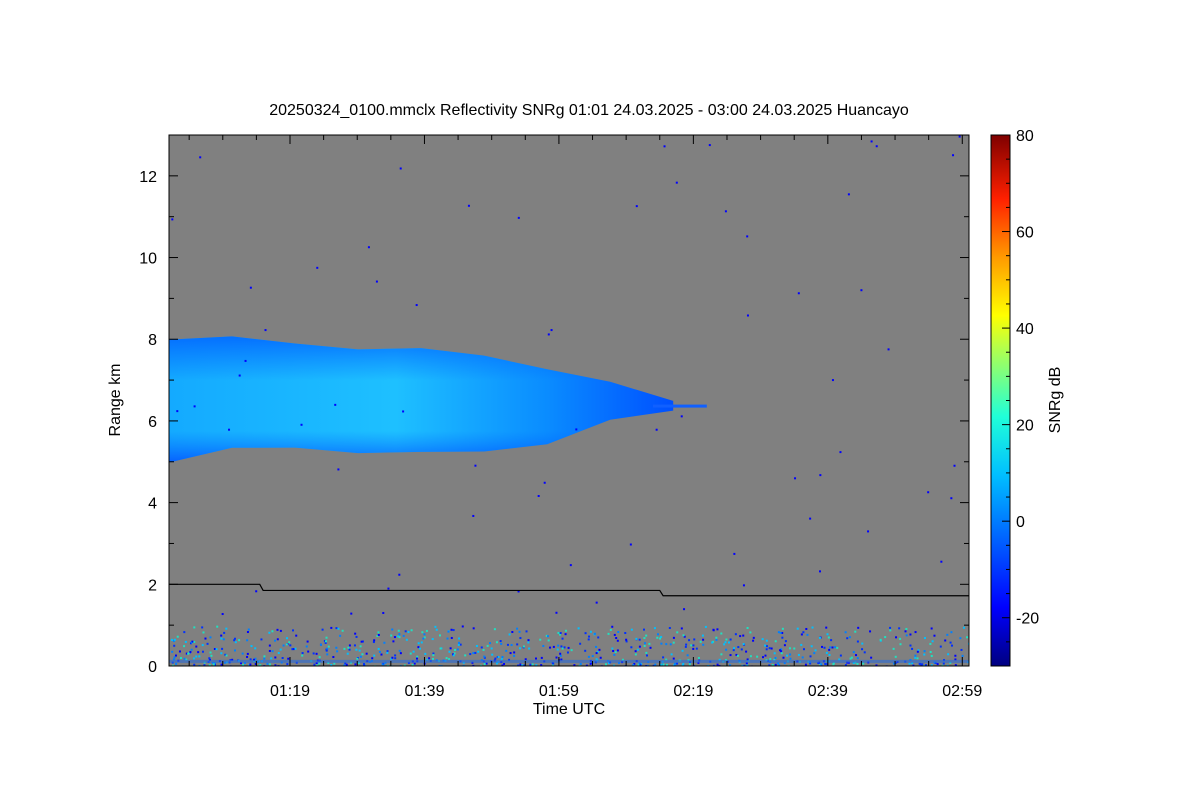 This screenshot has height=800, width=1200. Describe the element at coordinates (693, 691) in the screenshot. I see `x-tick-label: 02:19` at that location.